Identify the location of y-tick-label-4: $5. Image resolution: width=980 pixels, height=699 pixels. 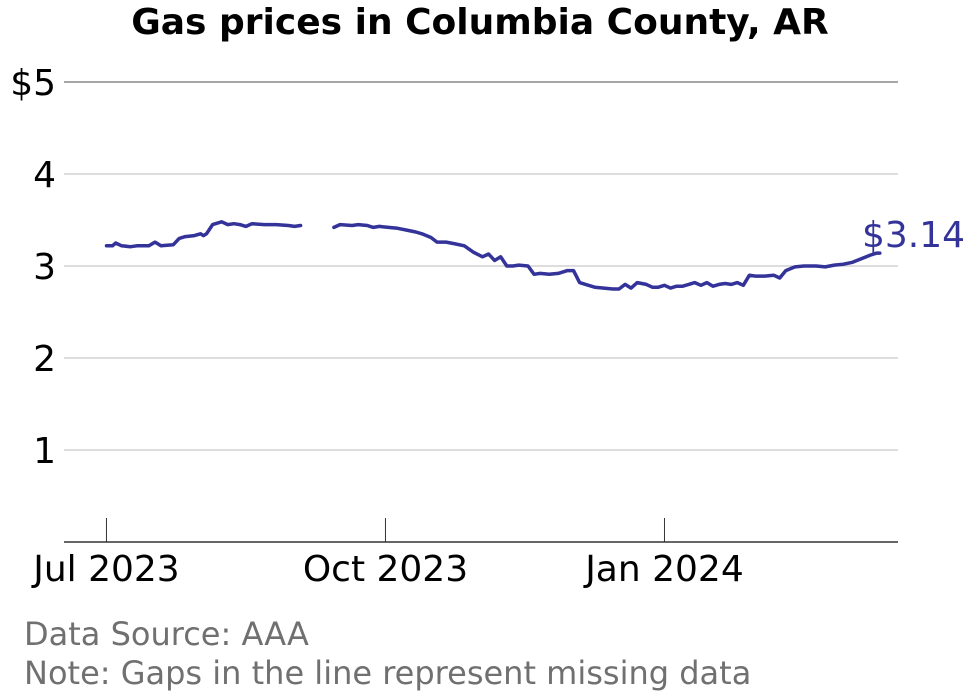
(33, 83).